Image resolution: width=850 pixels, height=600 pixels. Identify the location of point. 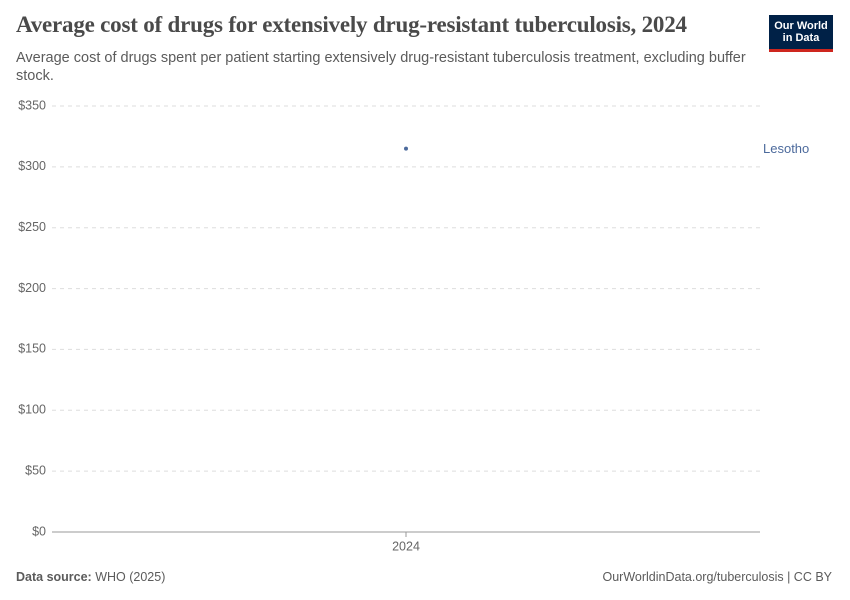
(406, 148).